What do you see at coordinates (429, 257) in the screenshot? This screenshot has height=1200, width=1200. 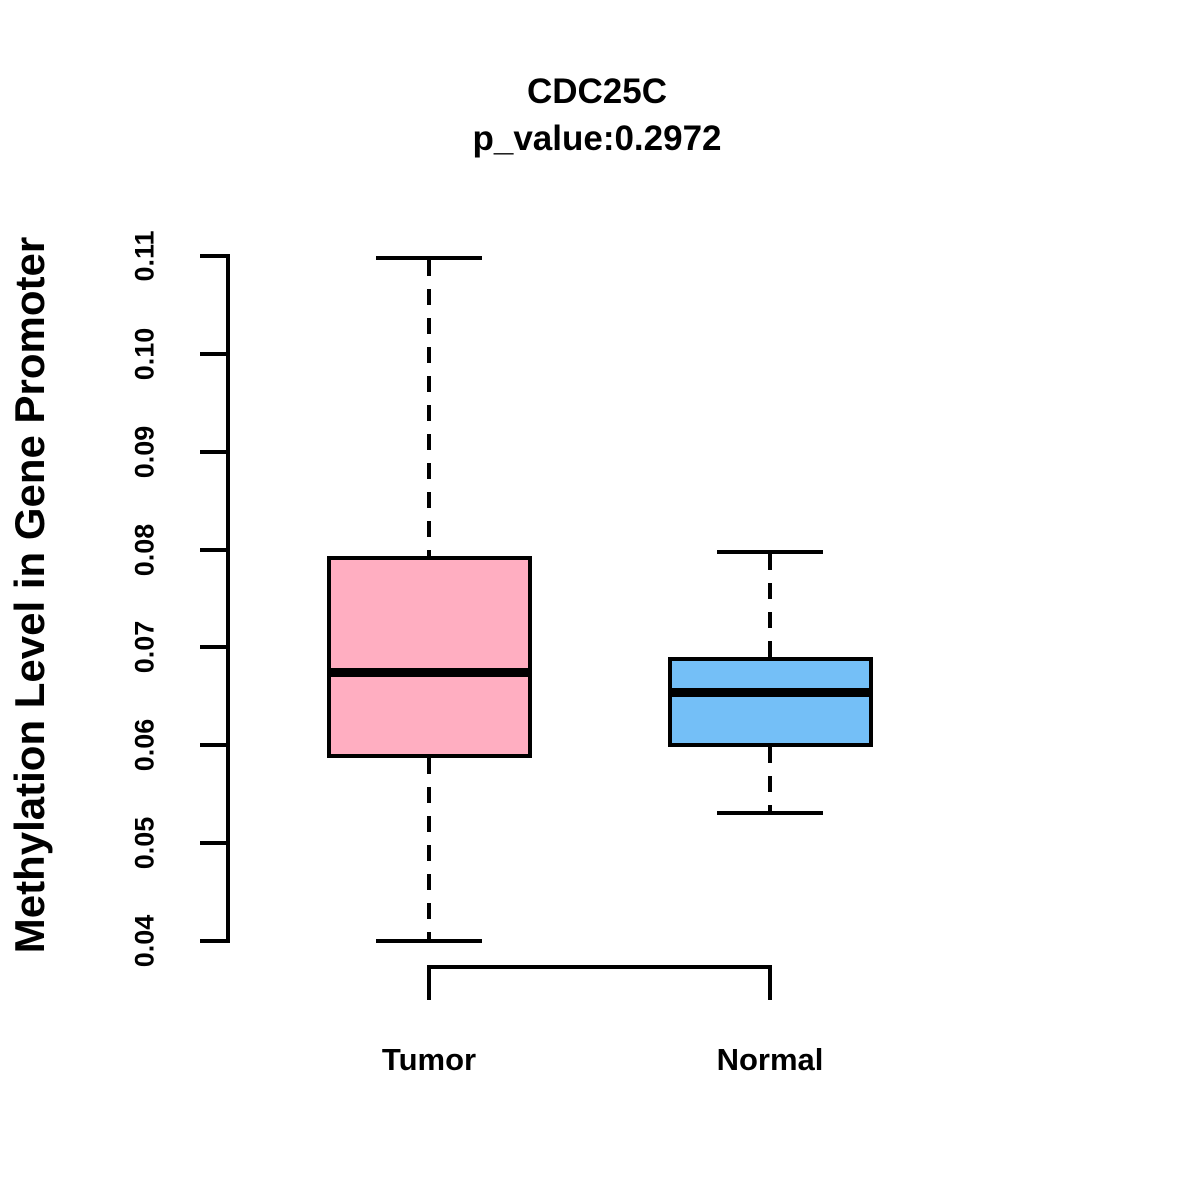 I see `upper-whisker-cap-tumor` at bounding box center [429, 257].